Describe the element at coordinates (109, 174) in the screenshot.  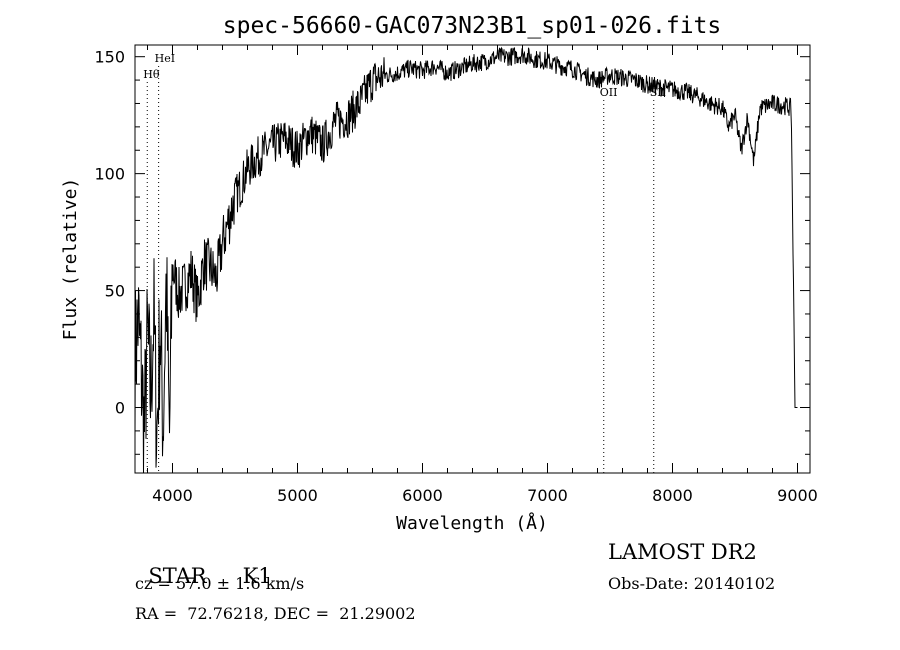
I see `y-tick-label: 100` at that location.